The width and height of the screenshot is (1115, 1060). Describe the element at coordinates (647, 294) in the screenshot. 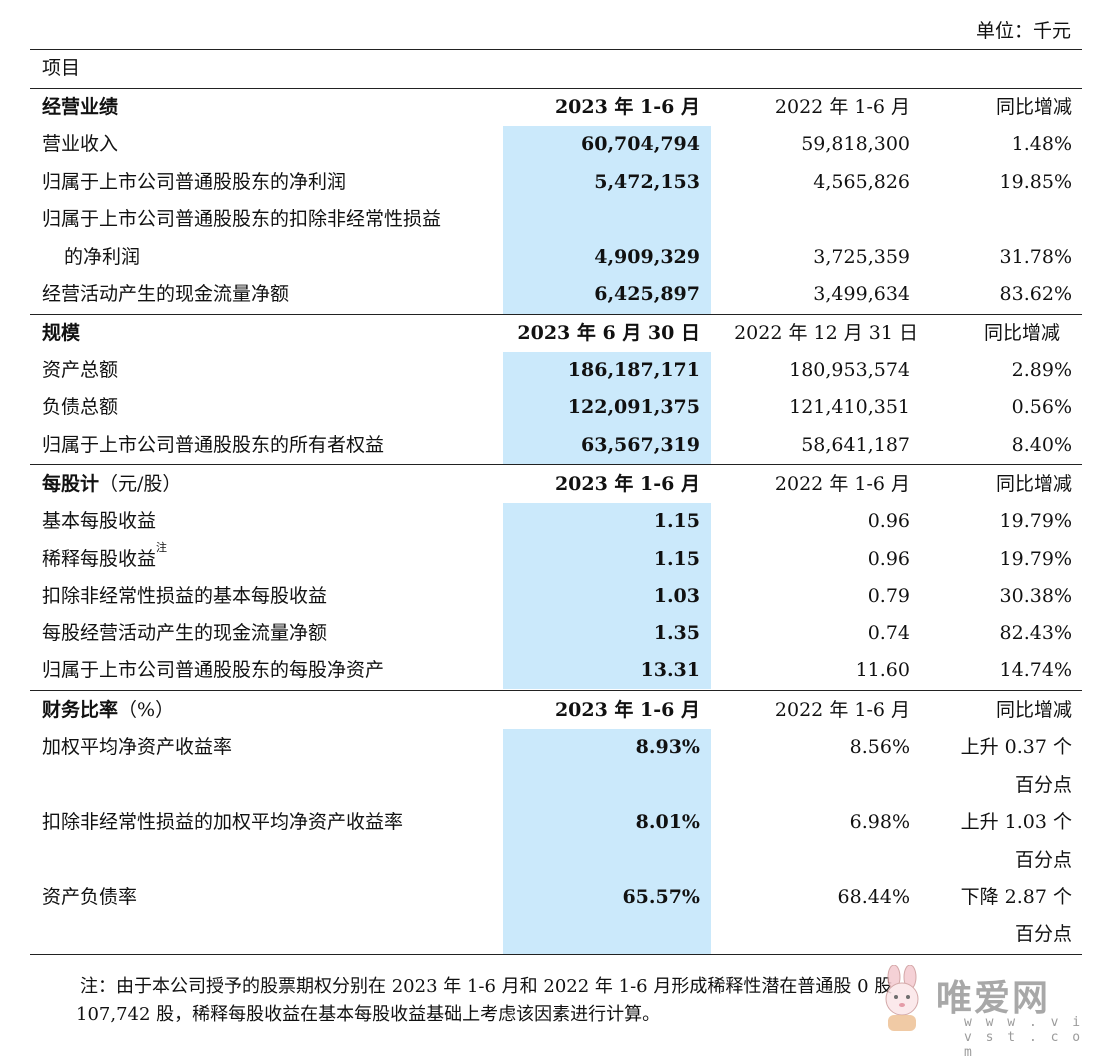

I see `row-current-value: 6,425,897` at that location.